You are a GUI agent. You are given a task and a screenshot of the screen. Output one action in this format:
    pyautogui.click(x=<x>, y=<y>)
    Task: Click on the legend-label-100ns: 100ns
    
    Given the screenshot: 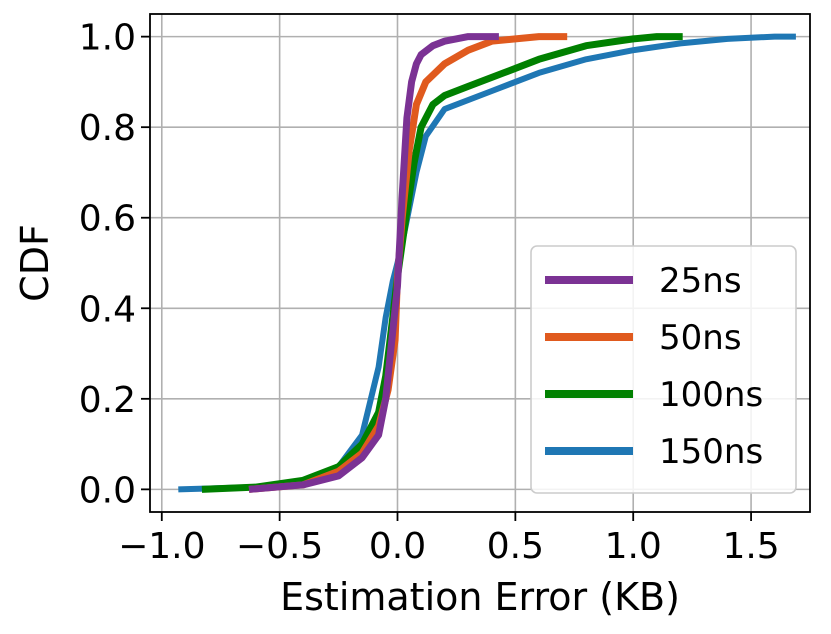 What is the action you would take?
    pyautogui.click(x=711, y=395)
    